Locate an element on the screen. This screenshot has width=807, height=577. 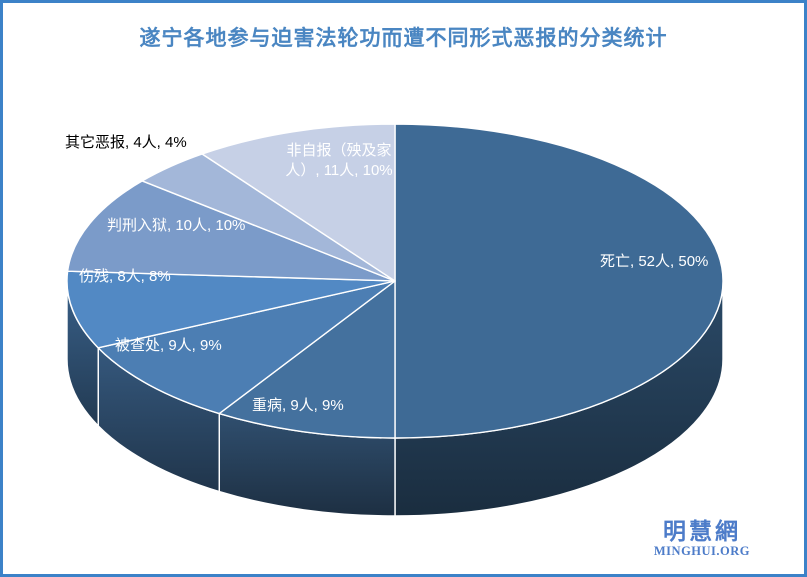
minghui-logo-cjk: 明慧網 is located at coordinates (701, 530).